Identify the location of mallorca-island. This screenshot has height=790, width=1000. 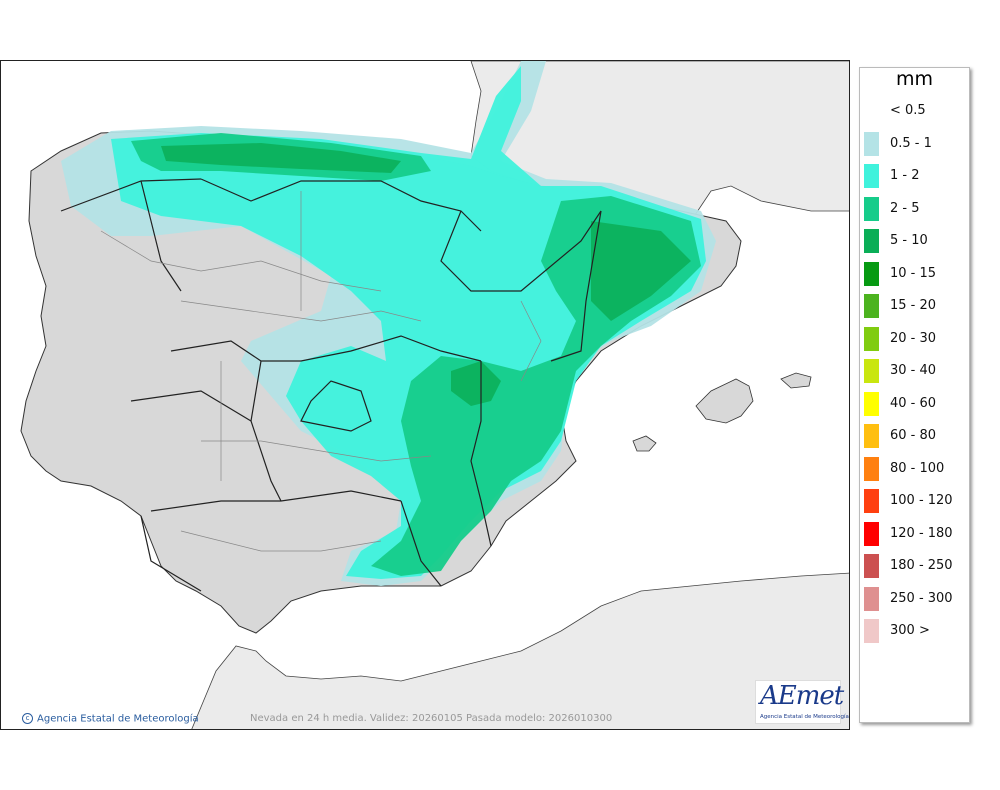
(724, 401).